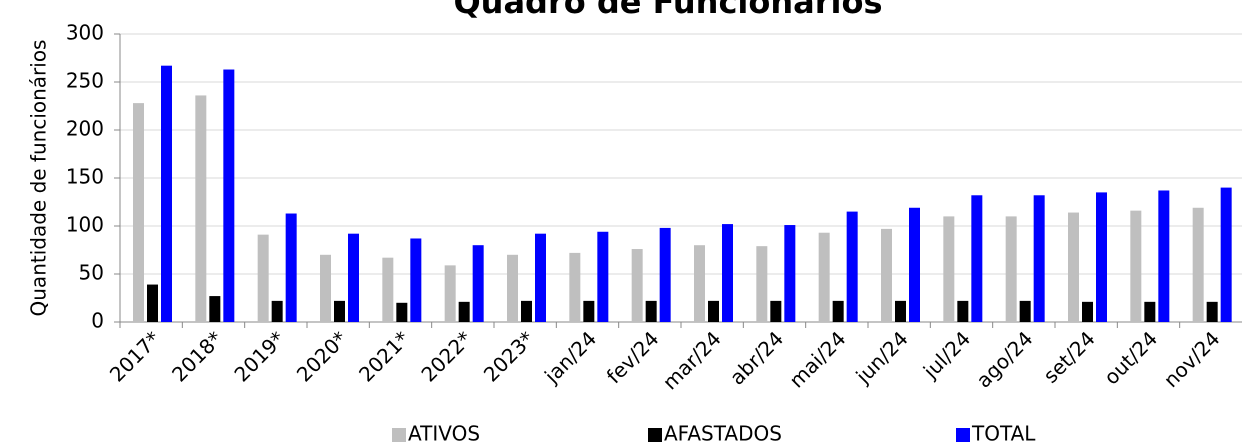  What do you see at coordinates (259, 356) in the screenshot?
I see `x-tick-label: 2019*` at bounding box center [259, 356].